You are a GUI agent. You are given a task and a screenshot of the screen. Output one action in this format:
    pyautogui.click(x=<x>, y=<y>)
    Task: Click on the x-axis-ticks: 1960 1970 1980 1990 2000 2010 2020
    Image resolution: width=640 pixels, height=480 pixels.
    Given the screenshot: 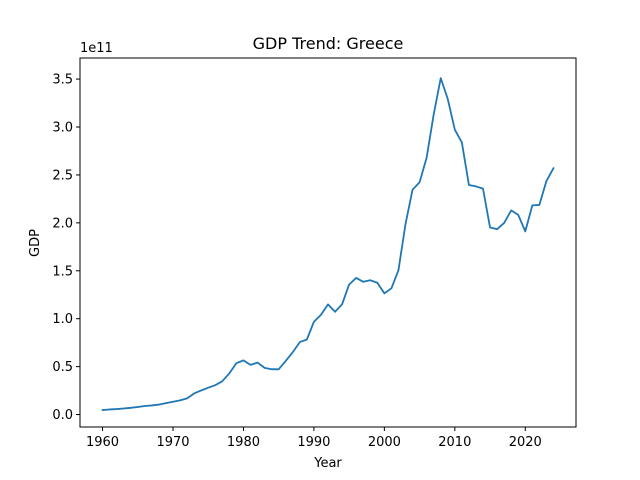 What is the action you would take?
    pyautogui.click(x=314, y=438)
    